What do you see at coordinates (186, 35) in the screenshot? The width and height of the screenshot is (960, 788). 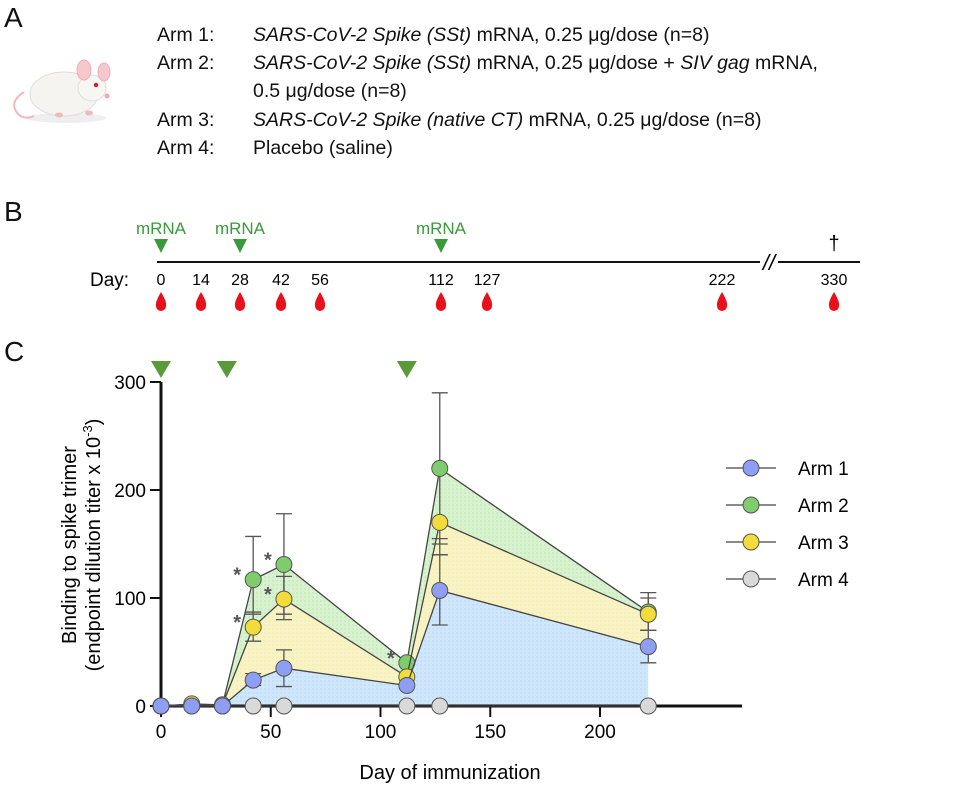 I see `arm-prefix: Arm 1:` at bounding box center [186, 35].